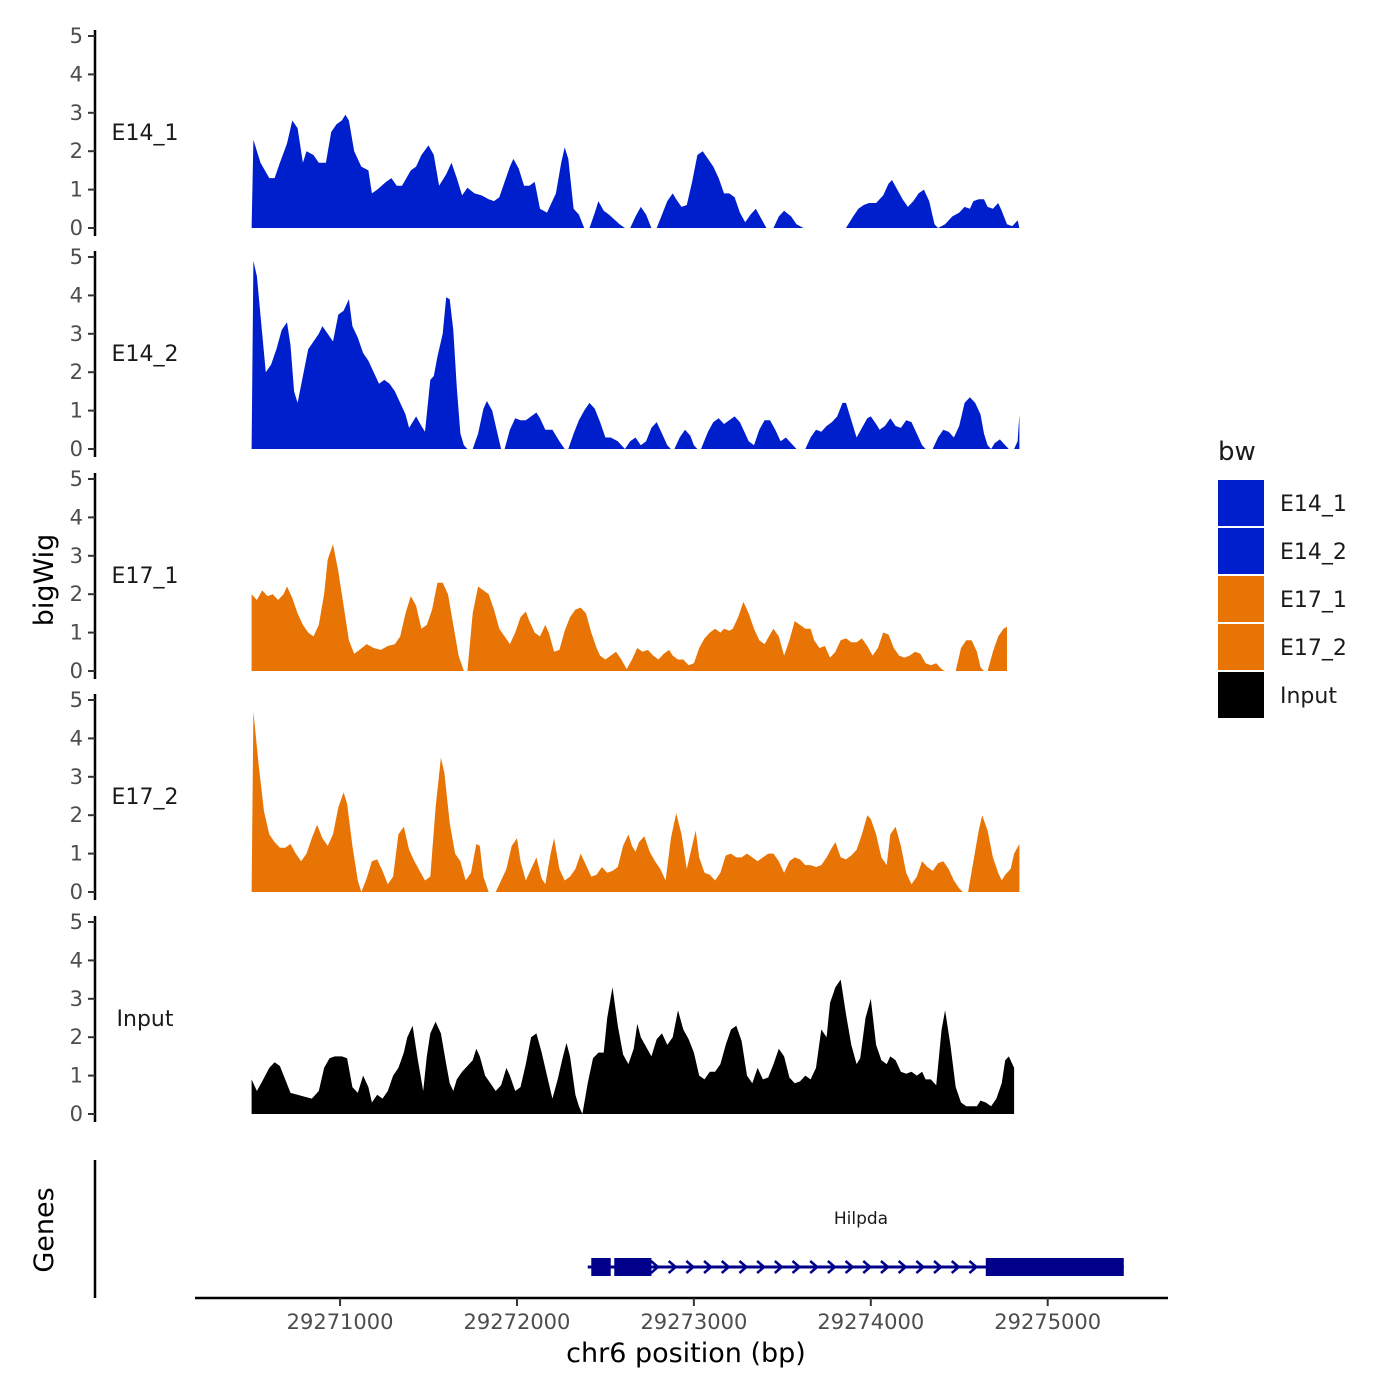 The width and height of the screenshot is (1400, 1400). What do you see at coordinates (145, 1019) in the screenshot?
I see `track-label-Input: Input` at bounding box center [145, 1019].